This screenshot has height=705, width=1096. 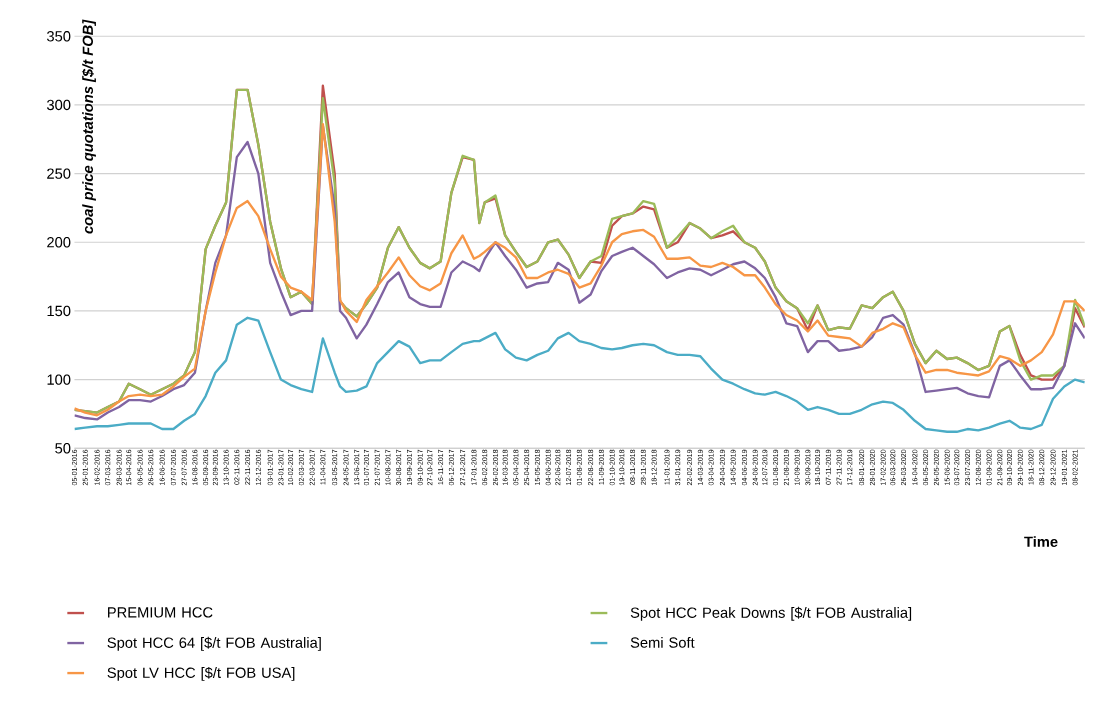 I want to click on legend-label: PREMIUM HCC, so click(x=160, y=612).